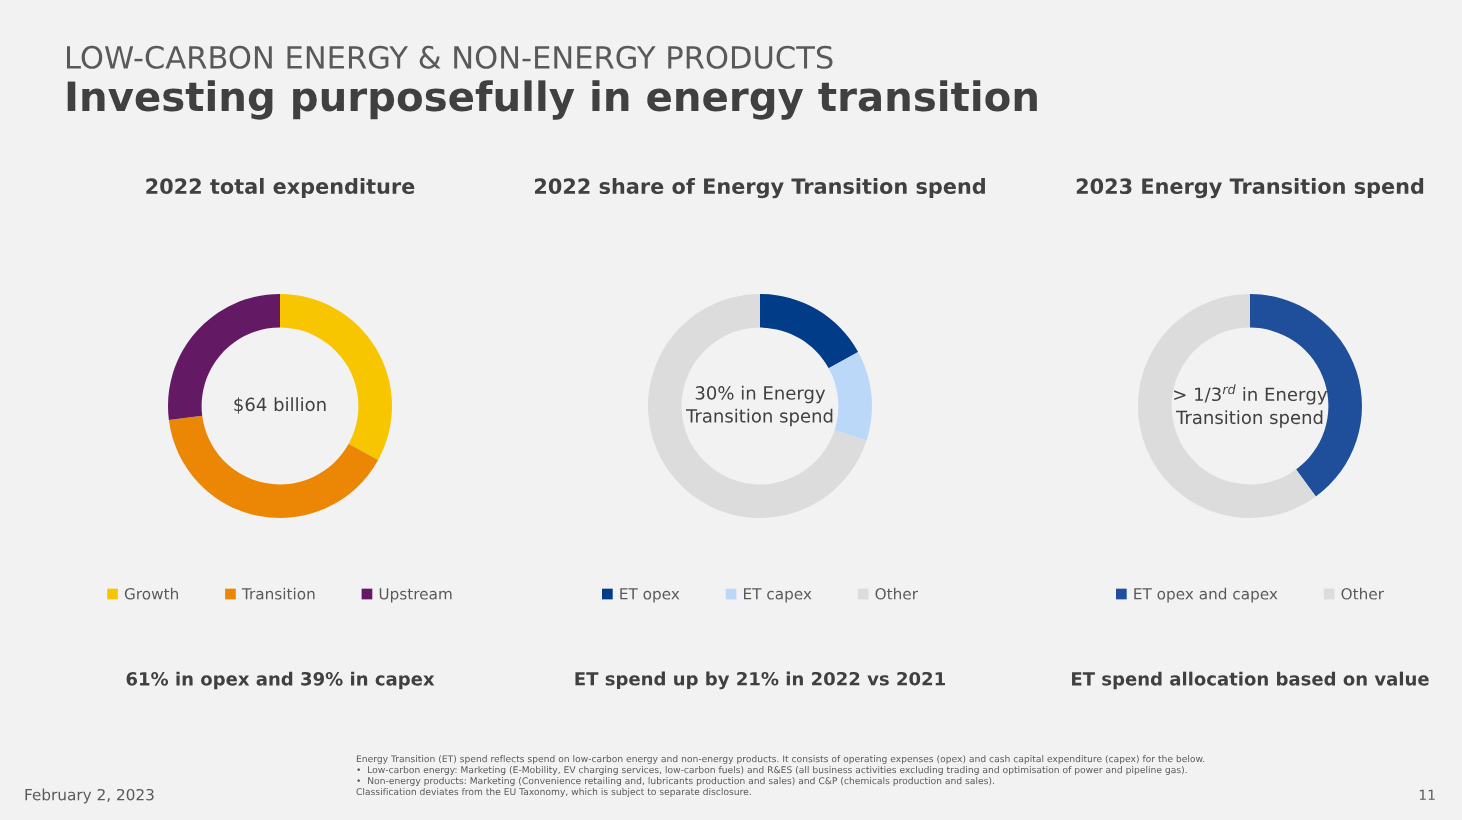  I want to click on text: ET spend allocation based on value, so click(1250, 680).